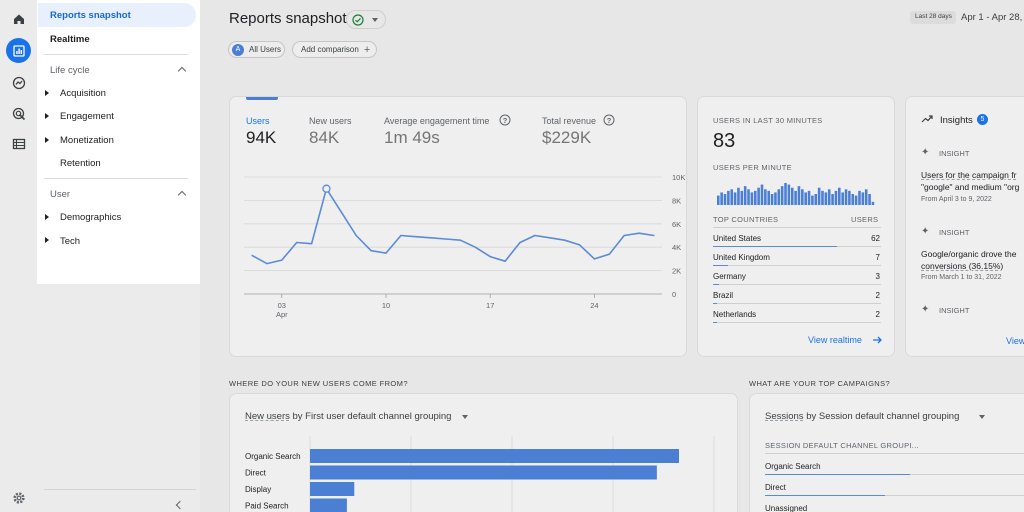 This screenshot has height=512, width=1024. I want to click on metric-label-revenue: Total revenue, so click(569, 121).